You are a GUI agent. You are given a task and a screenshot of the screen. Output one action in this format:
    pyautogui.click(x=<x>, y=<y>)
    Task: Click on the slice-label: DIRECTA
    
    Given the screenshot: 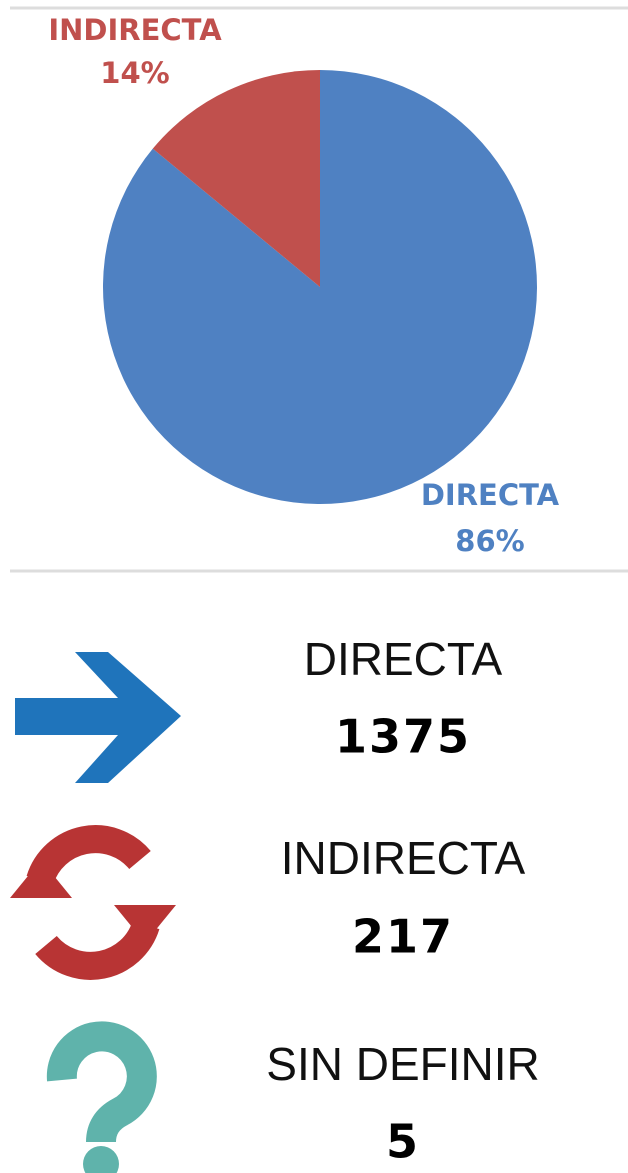 What is the action you would take?
    pyautogui.click(x=490, y=495)
    